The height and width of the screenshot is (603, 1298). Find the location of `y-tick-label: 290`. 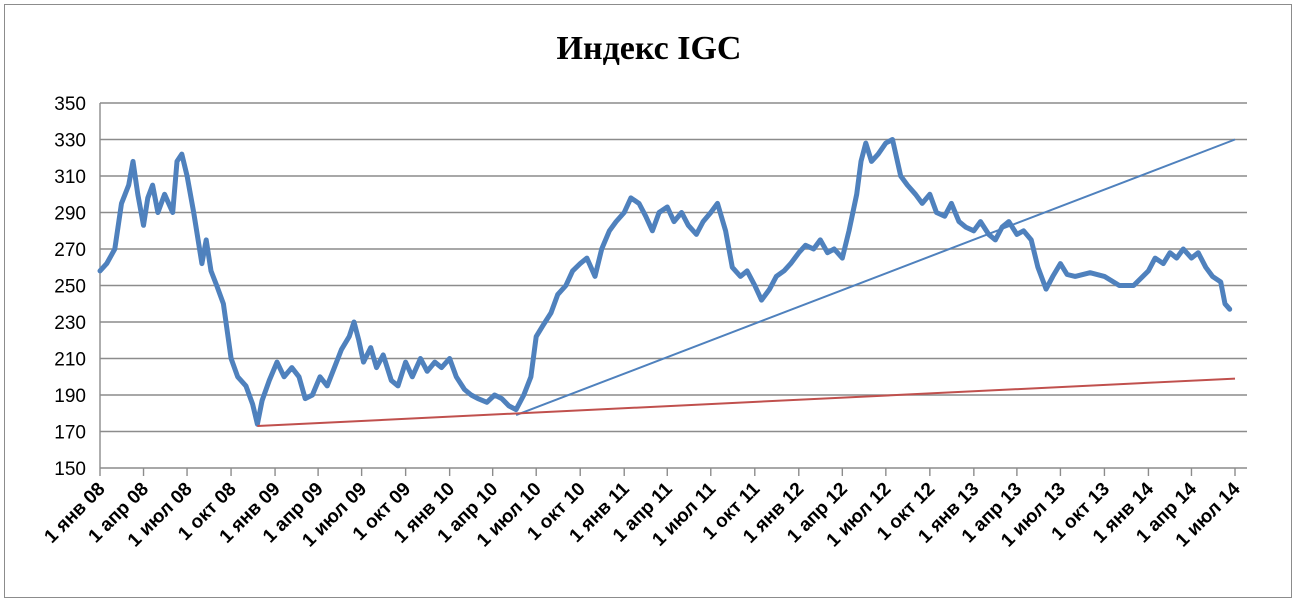

y-tick-label: 290 is located at coordinates (70, 214).